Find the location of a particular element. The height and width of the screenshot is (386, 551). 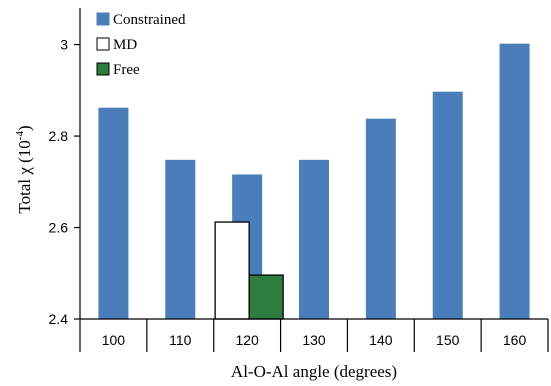

legend-label-free: Free is located at coordinates (126, 70).